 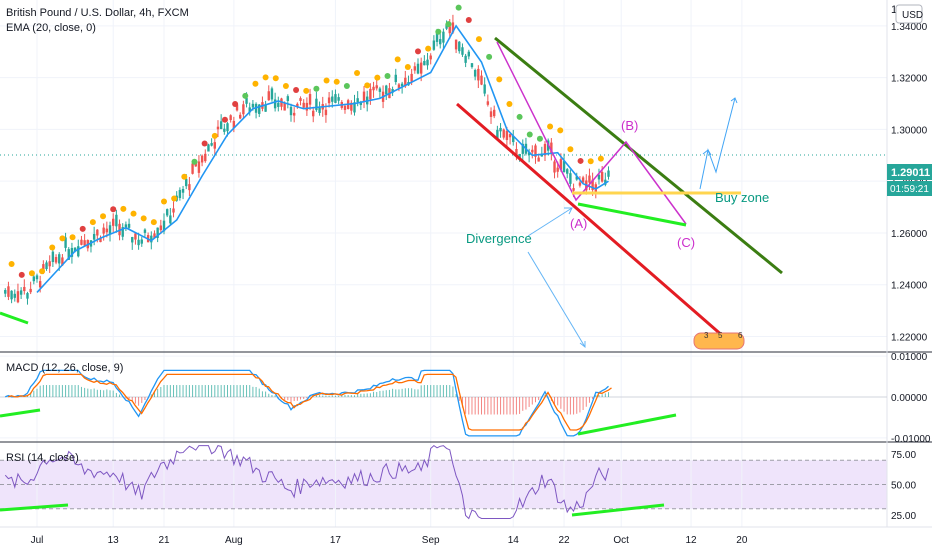 I want to click on price-tick-label: 1.32000, so click(x=909, y=79).